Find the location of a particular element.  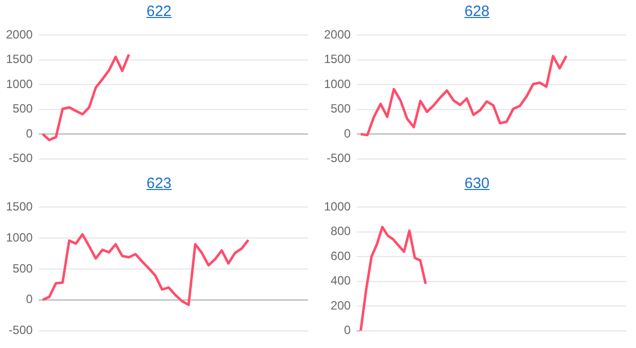

y-tick-label: 800 is located at coordinates (341, 231).